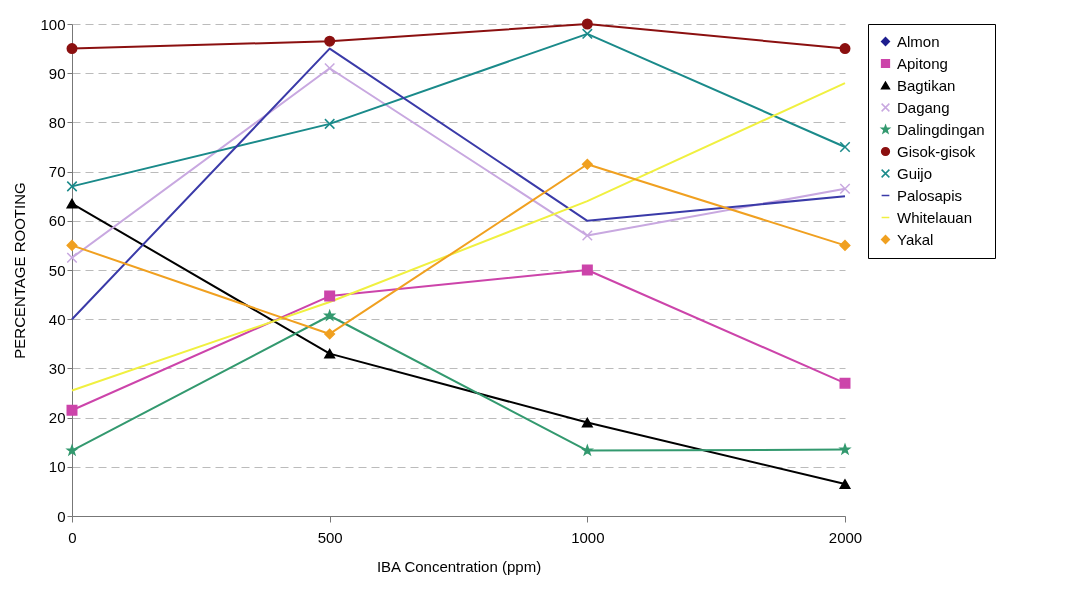 The width and height of the screenshot is (1066, 597). Describe the element at coordinates (57, 467) in the screenshot. I see `y-tick-label: 10` at that location.